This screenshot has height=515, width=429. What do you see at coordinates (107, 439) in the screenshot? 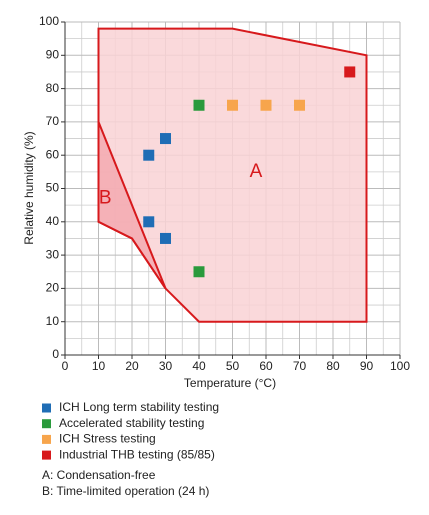
I see `legend-label: ICH Stress testing` at bounding box center [107, 439].